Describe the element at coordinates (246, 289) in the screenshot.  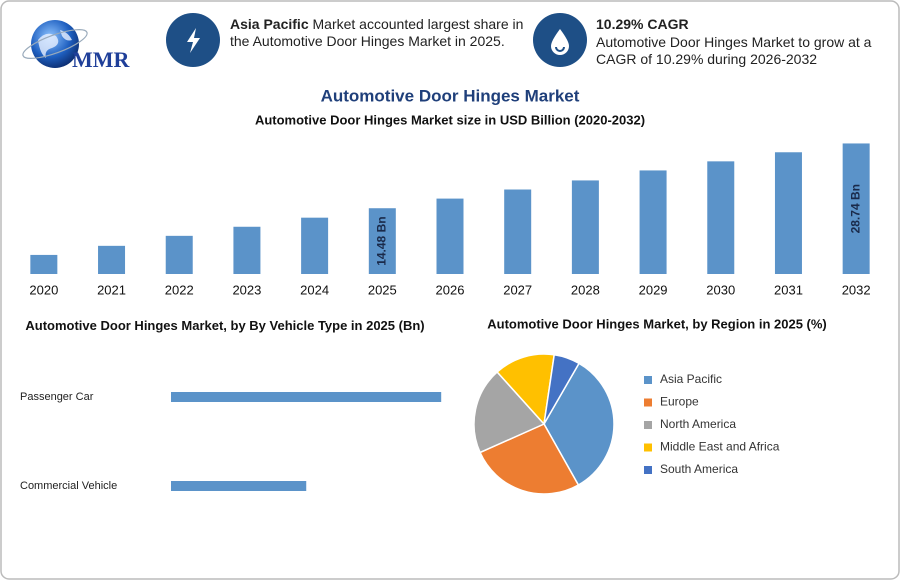
I see `x-tick-label: 2023` at that location.